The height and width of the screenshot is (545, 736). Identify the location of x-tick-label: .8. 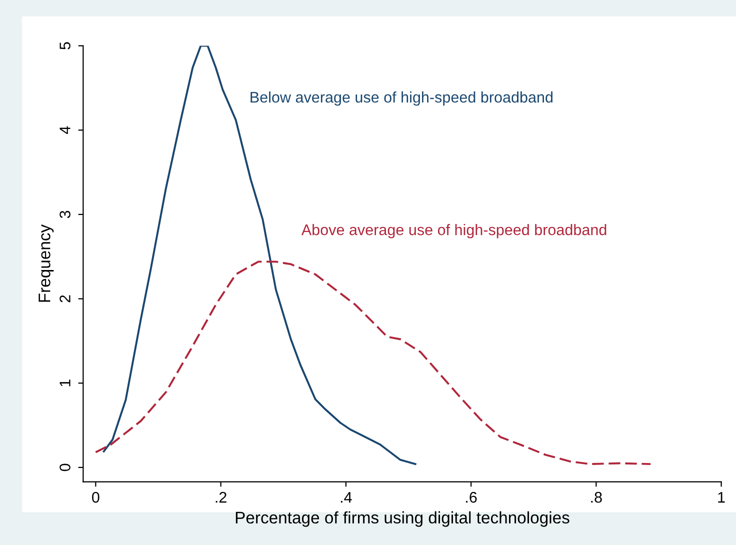
(596, 497).